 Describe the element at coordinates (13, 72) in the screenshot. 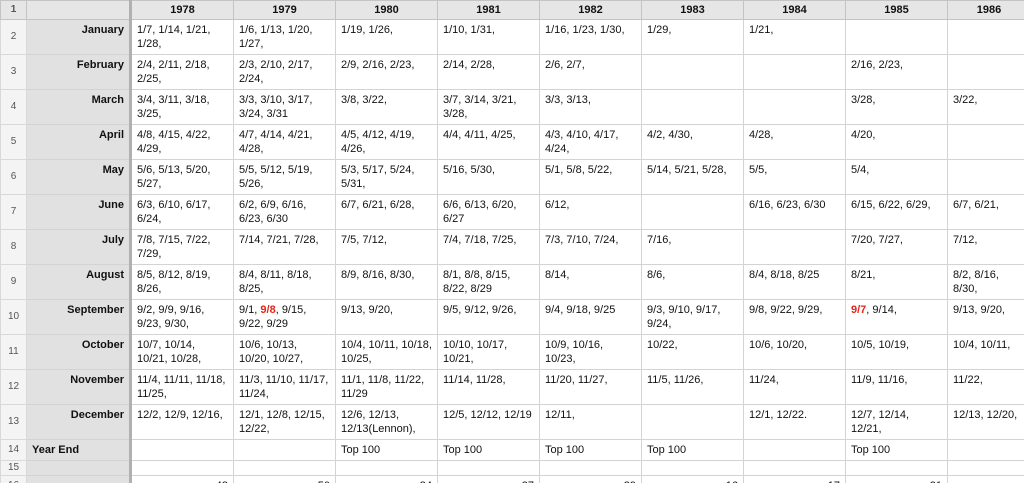

I see `row-number: 3` at that location.